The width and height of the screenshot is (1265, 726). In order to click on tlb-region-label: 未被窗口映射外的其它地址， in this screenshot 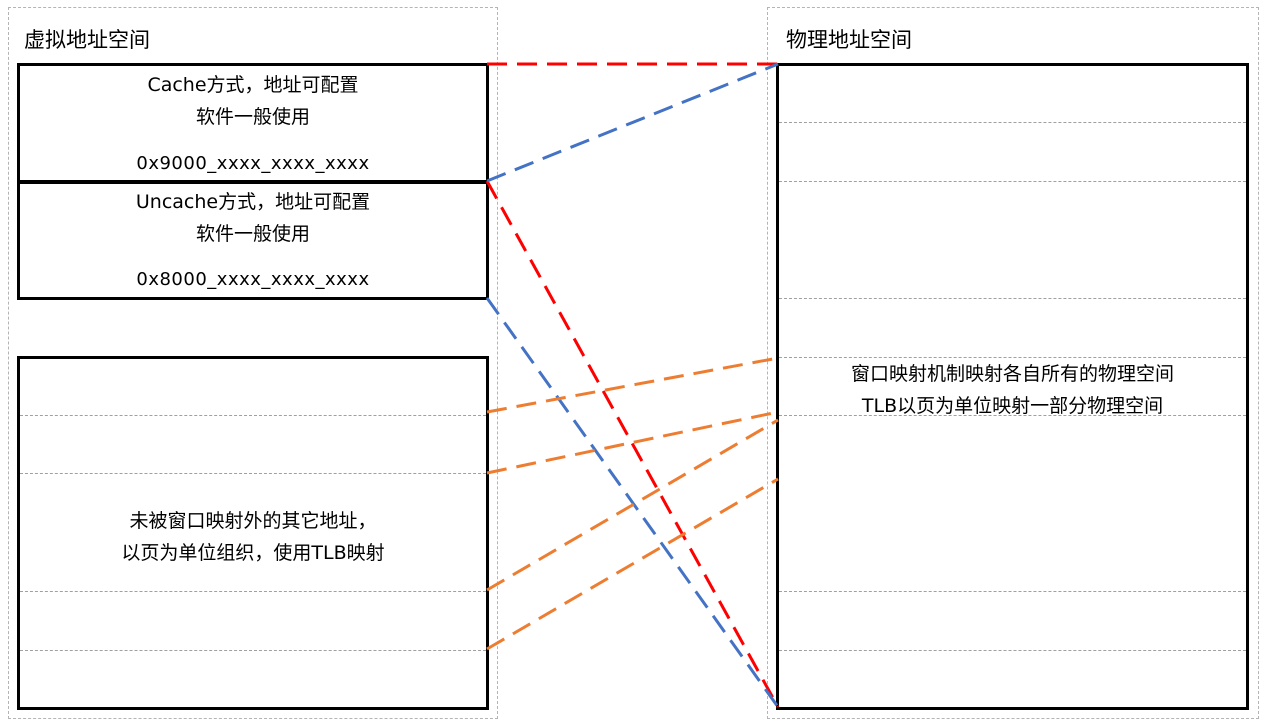, I will do `click(253, 521)`.